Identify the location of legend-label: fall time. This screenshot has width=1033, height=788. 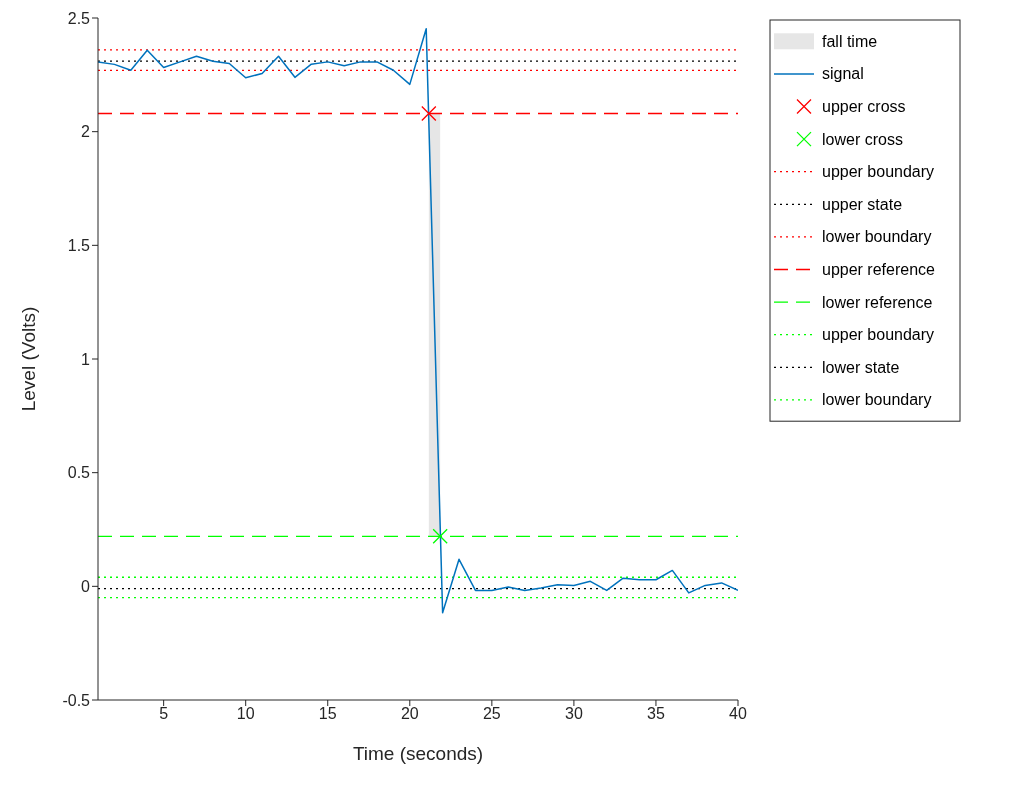
(850, 41).